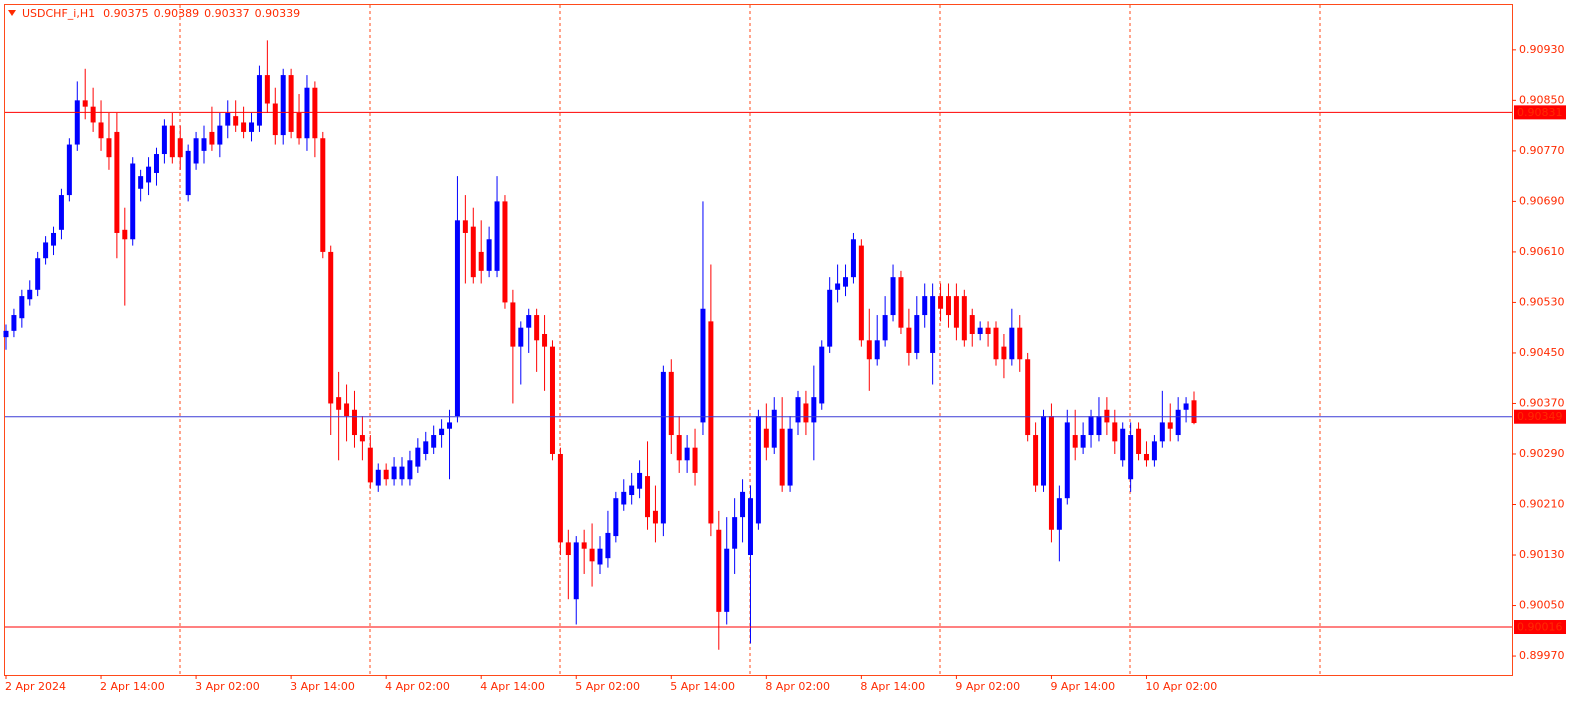  Describe the element at coordinates (1181, 686) in the screenshot. I see `x-tick-label: 10 Apr 02:00` at that location.